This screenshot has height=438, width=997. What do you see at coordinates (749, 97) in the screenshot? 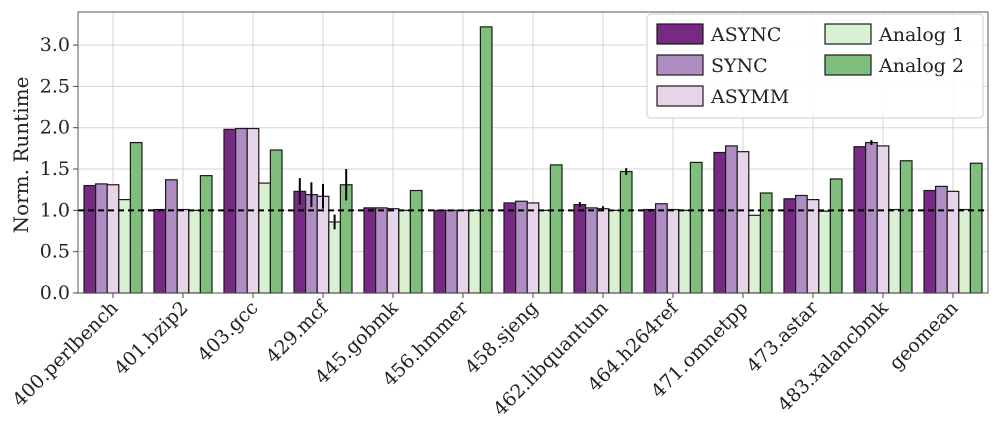
I see `legend-label: ASYMM` at bounding box center [749, 97].